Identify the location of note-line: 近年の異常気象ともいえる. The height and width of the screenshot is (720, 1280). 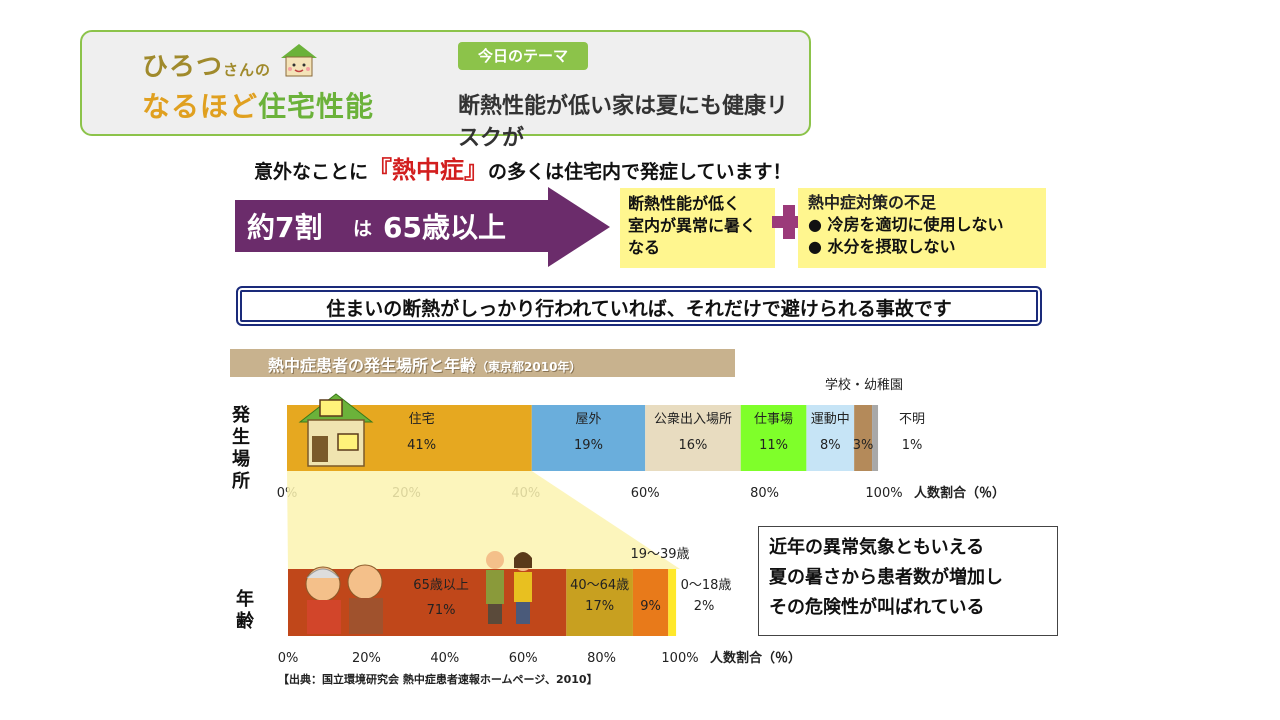
(877, 547).